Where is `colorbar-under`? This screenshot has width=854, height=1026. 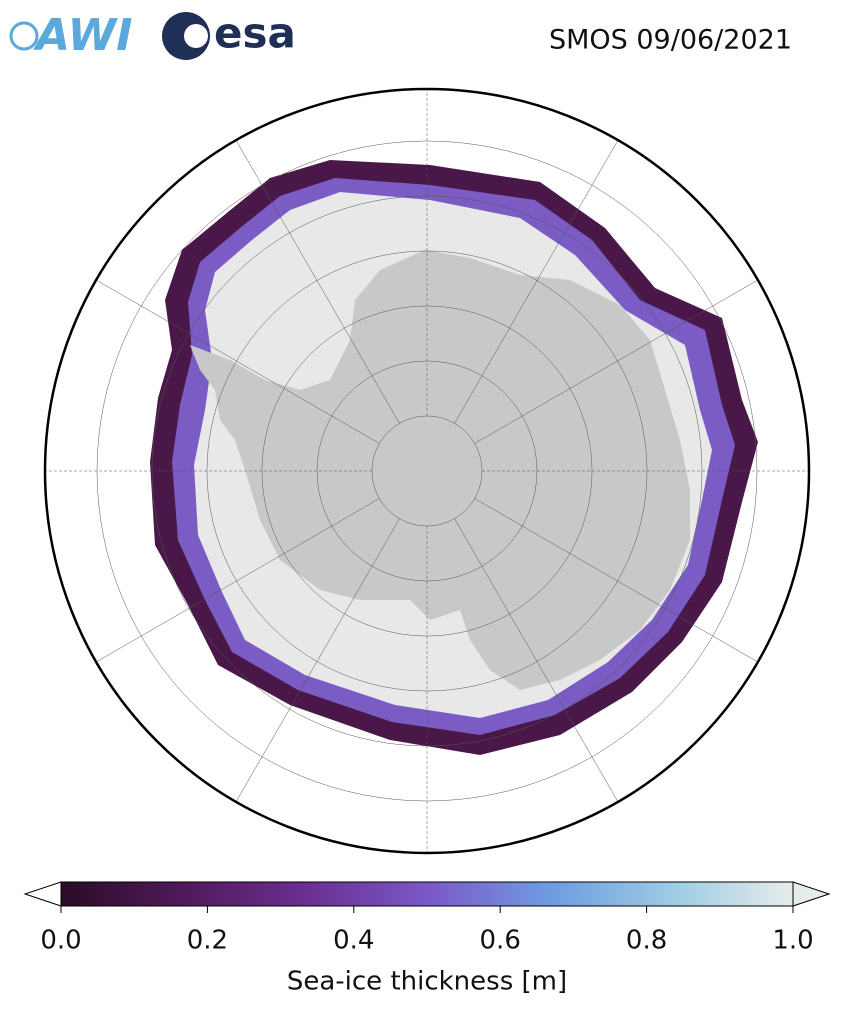 colorbar-under is located at coordinates (42, 894).